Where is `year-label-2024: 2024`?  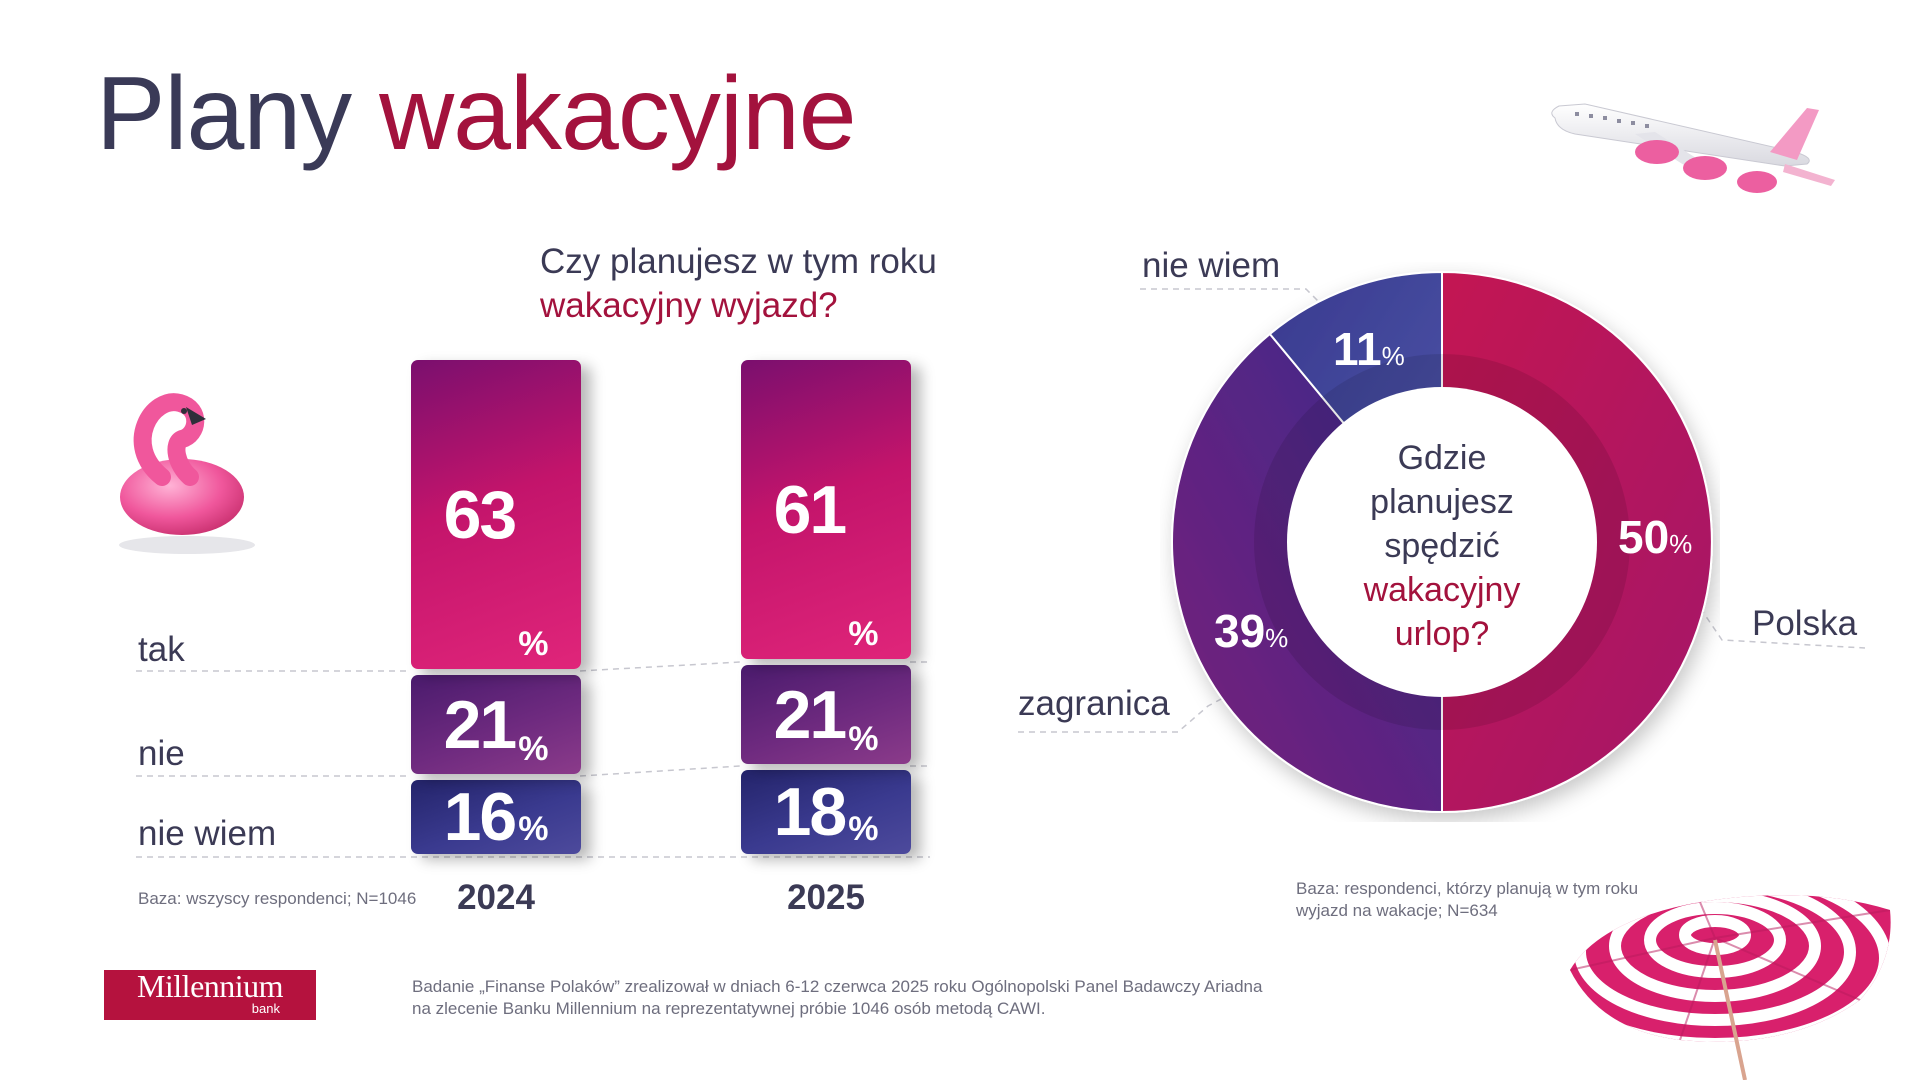 year-label-2024: 2024 is located at coordinates (496, 897).